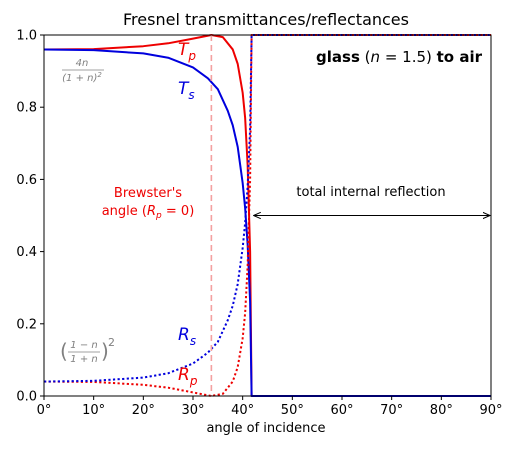  I want to click on y-tick-label: 0.8, so click(26, 108).